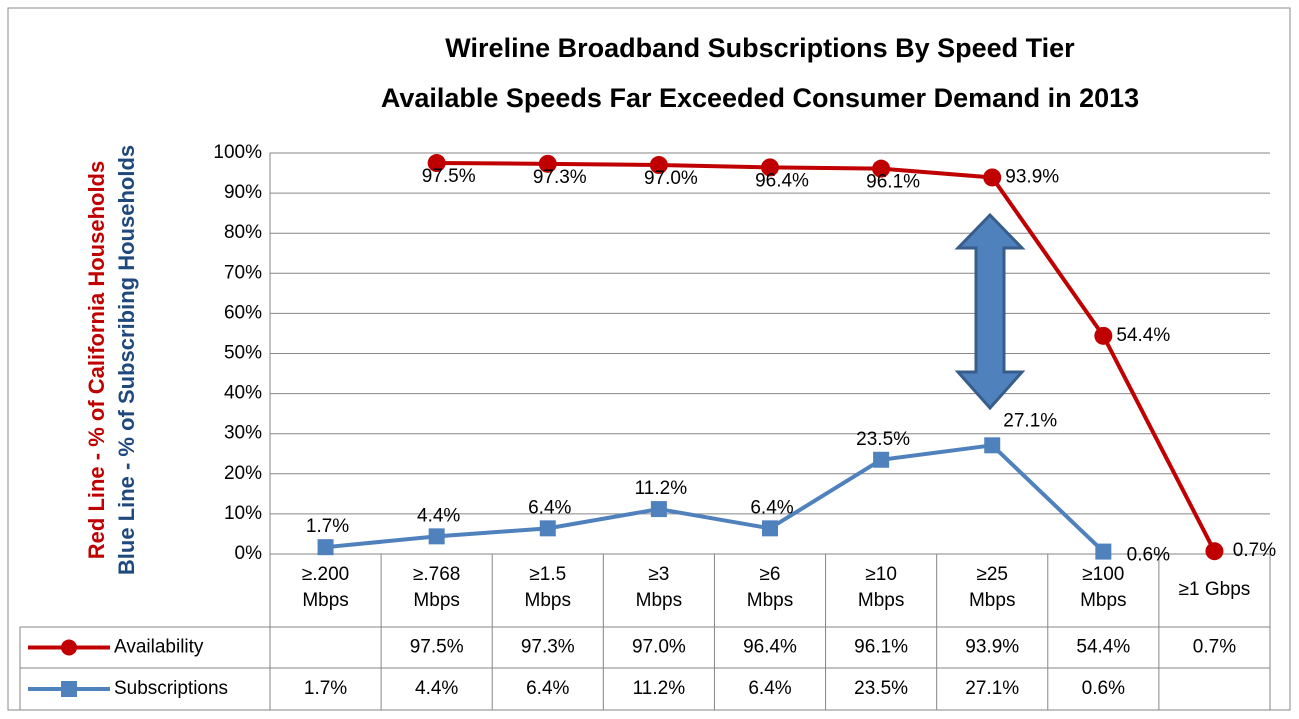 The width and height of the screenshot is (1299, 719). I want to click on y-axis-title: Blue Line - % of Subscribing Households, so click(126, 360).